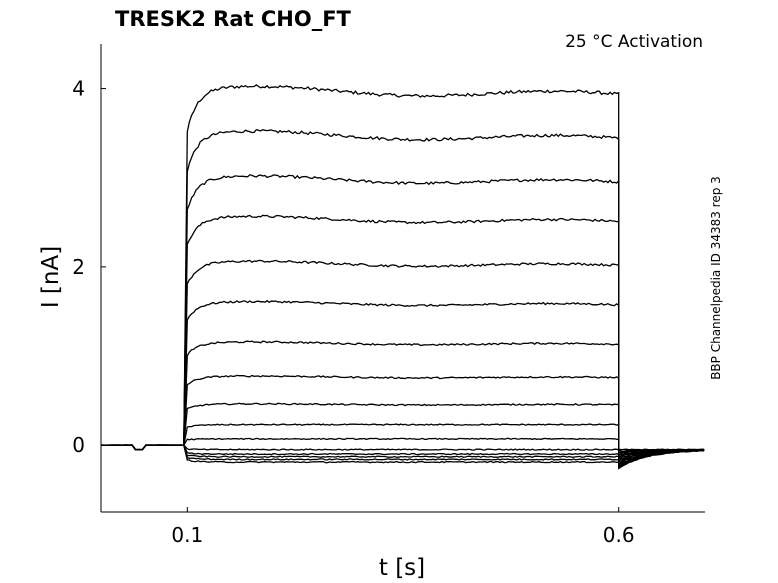 Image resolution: width=778 pixels, height=583 pixels. Describe the element at coordinates (187, 535) in the screenshot. I see `x-tick-label: 0.1` at that location.